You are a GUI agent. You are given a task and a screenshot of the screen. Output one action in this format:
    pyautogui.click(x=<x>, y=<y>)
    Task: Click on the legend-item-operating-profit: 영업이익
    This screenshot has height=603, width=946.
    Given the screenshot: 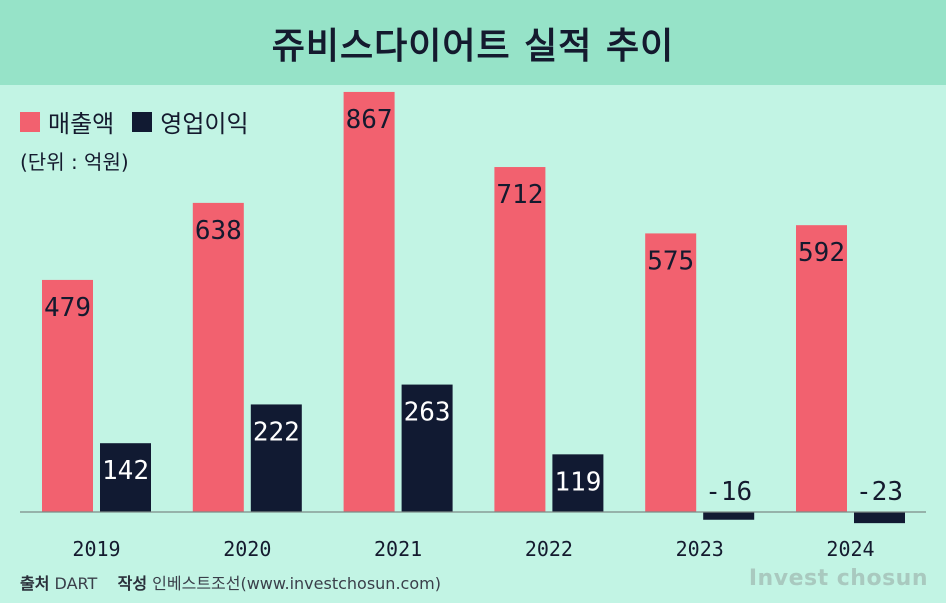 What is the action you would take?
    pyautogui.click(x=190, y=121)
    